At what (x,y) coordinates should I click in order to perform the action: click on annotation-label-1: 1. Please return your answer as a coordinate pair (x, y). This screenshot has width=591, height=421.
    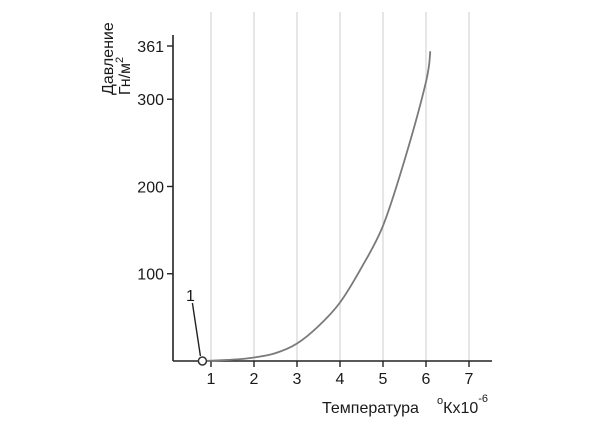
    Looking at the image, I should click on (190, 296).